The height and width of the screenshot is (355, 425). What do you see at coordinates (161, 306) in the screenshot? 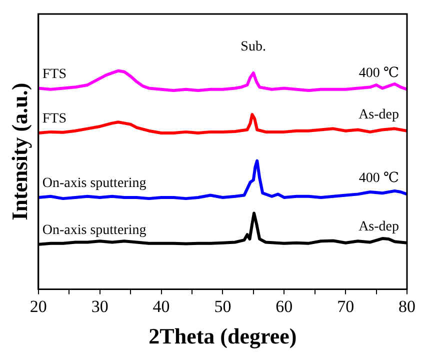
I see `x-tick-label: 40` at bounding box center [161, 306].